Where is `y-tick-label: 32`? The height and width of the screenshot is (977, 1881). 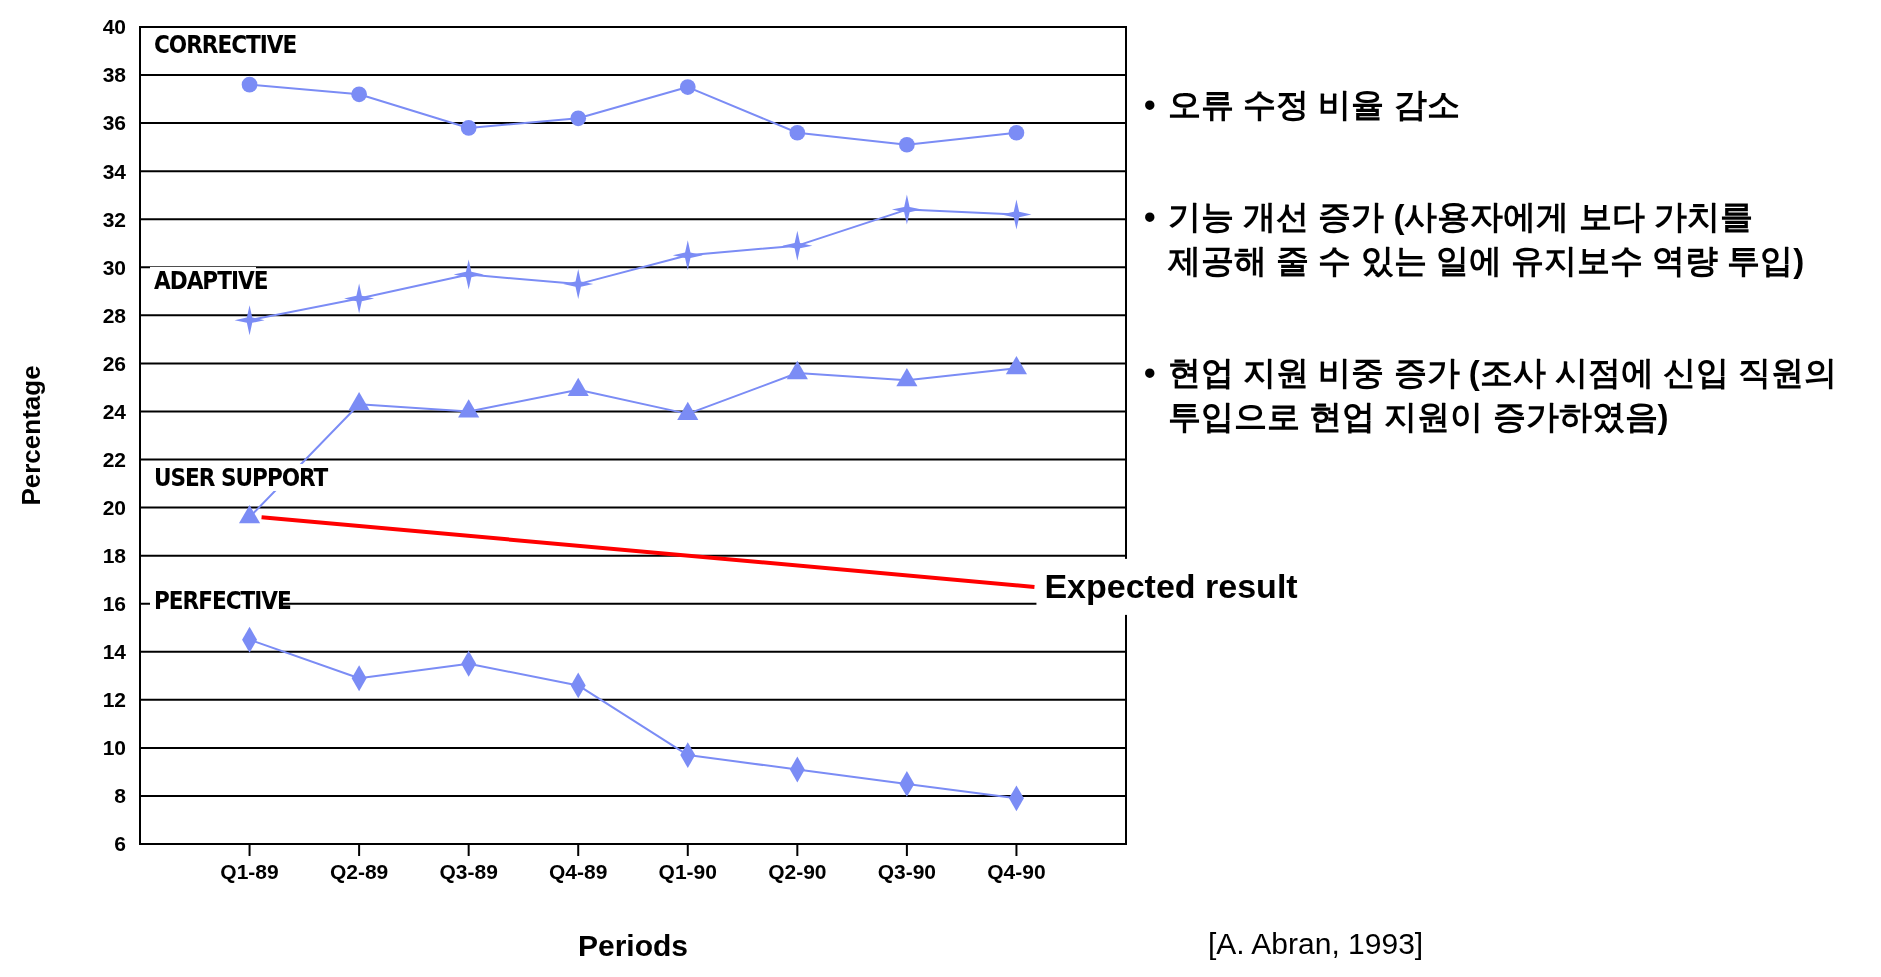 y-tick-label: 32 is located at coordinates (114, 219).